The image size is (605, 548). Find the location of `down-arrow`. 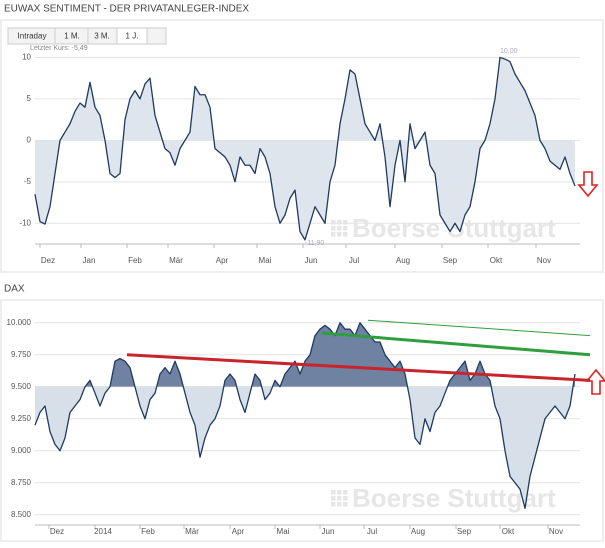

down-arrow is located at coordinates (588, 184).